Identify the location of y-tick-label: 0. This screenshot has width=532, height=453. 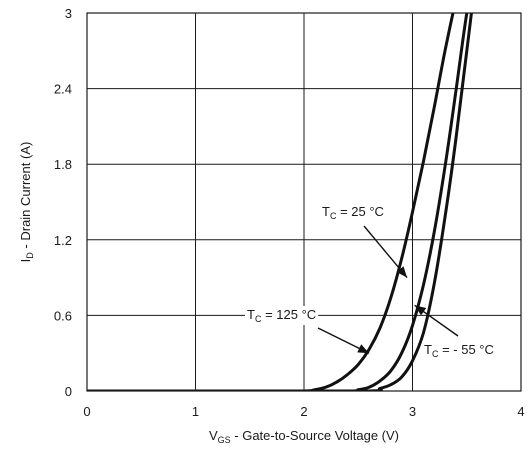
(68, 391).